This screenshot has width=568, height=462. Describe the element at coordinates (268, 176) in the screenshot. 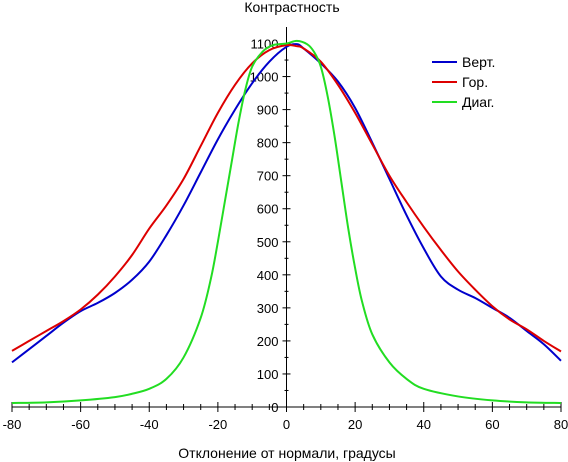

I see `y-tick-label: 700` at that location.